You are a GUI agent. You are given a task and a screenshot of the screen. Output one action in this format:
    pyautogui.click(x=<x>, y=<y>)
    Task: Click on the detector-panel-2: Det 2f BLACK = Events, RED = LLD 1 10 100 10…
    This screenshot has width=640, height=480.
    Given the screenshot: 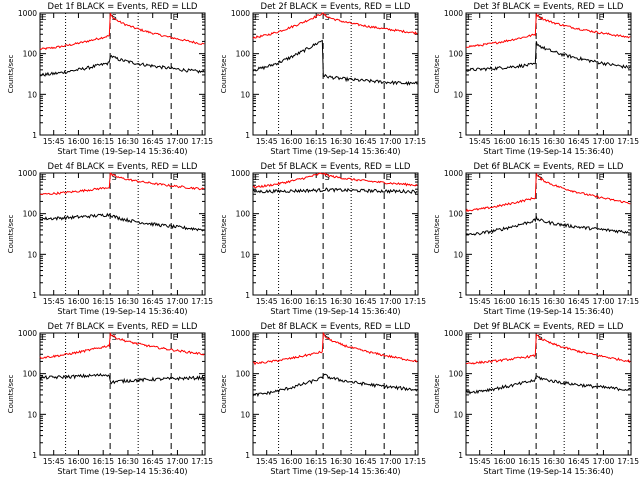 What is the action you would take?
    pyautogui.click(x=323, y=79)
    